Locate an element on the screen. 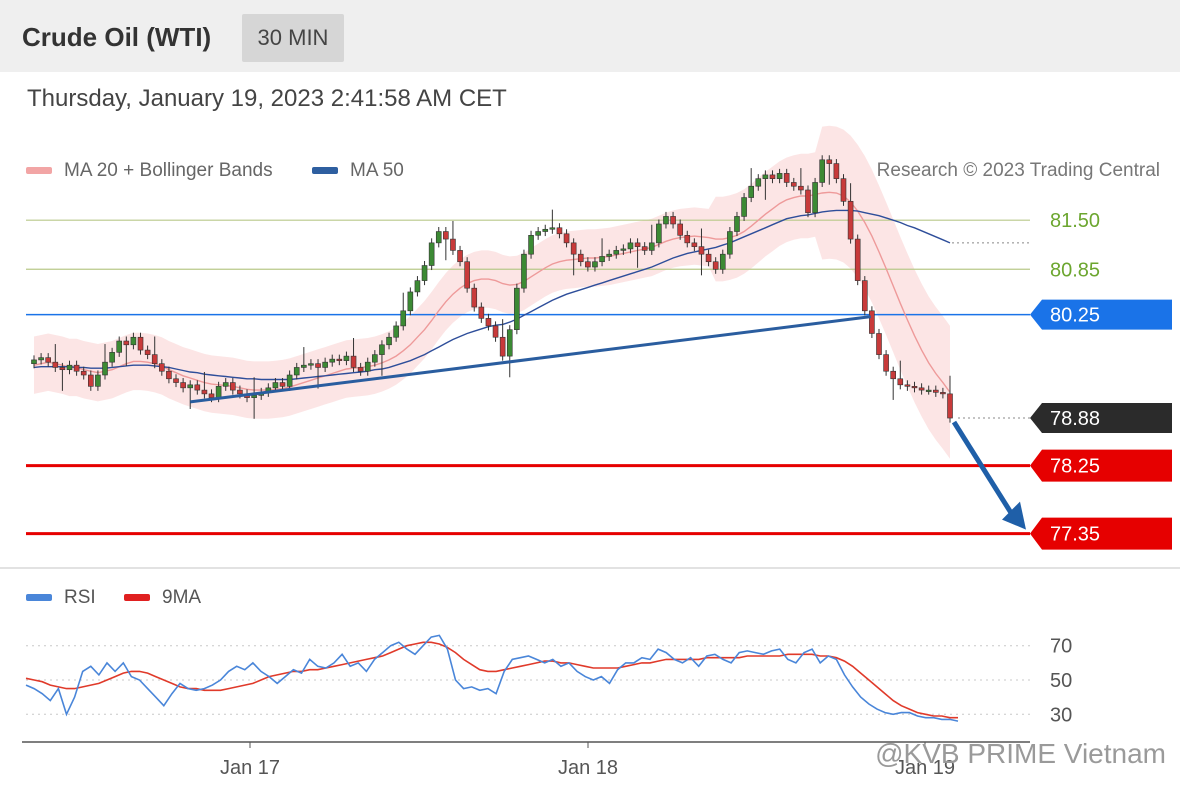 The height and width of the screenshot is (800, 1180). legend-9ma-label: 9MA is located at coordinates (182, 597).